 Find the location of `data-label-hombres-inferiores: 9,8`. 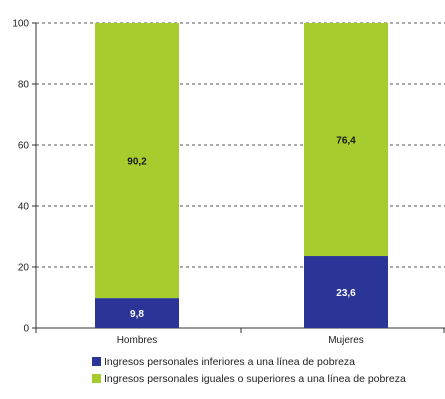

data-label-hombres-inferiores: 9,8 is located at coordinates (137, 314).